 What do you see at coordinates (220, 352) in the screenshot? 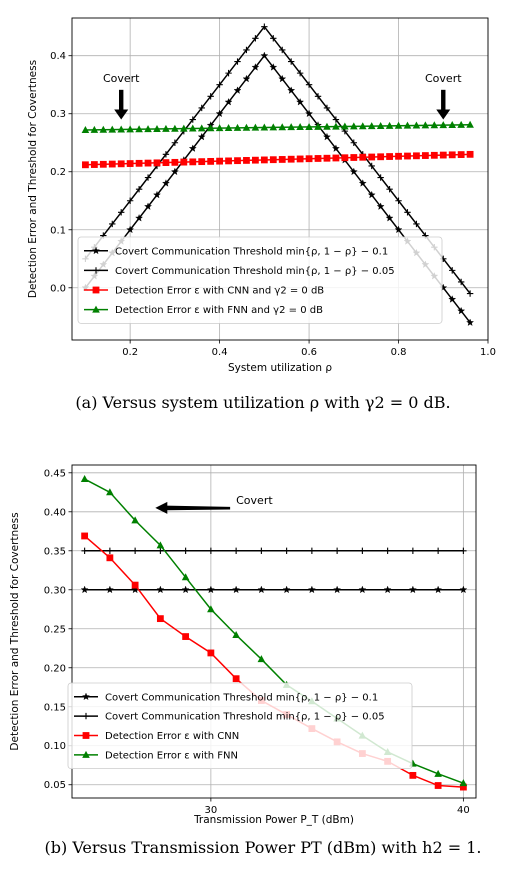
I see `x-tick-label: 0.4` at bounding box center [220, 352].